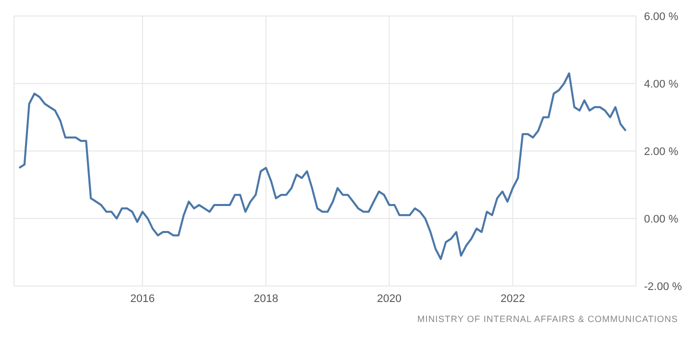 The height and width of the screenshot is (343, 700). I want to click on y-tick-label: -2.00 %, so click(663, 286).